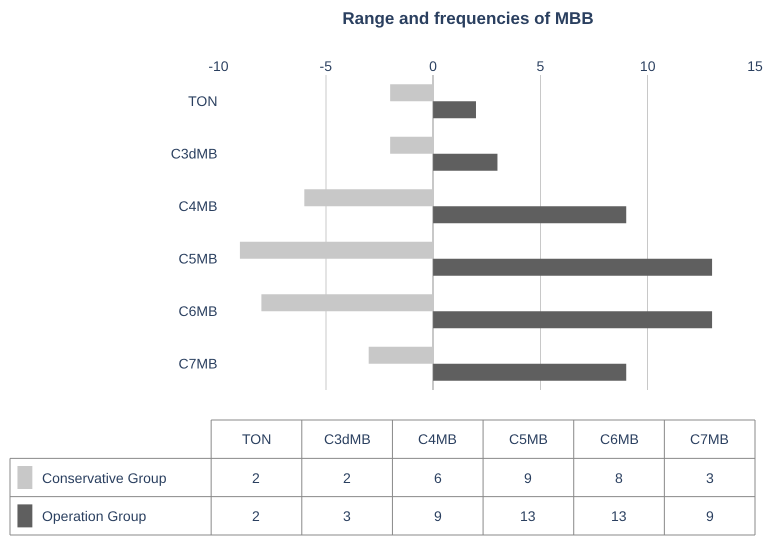 The image size is (780, 560). What do you see at coordinates (198, 258) in the screenshot?
I see `y-tick-label: C5MB` at bounding box center [198, 258].